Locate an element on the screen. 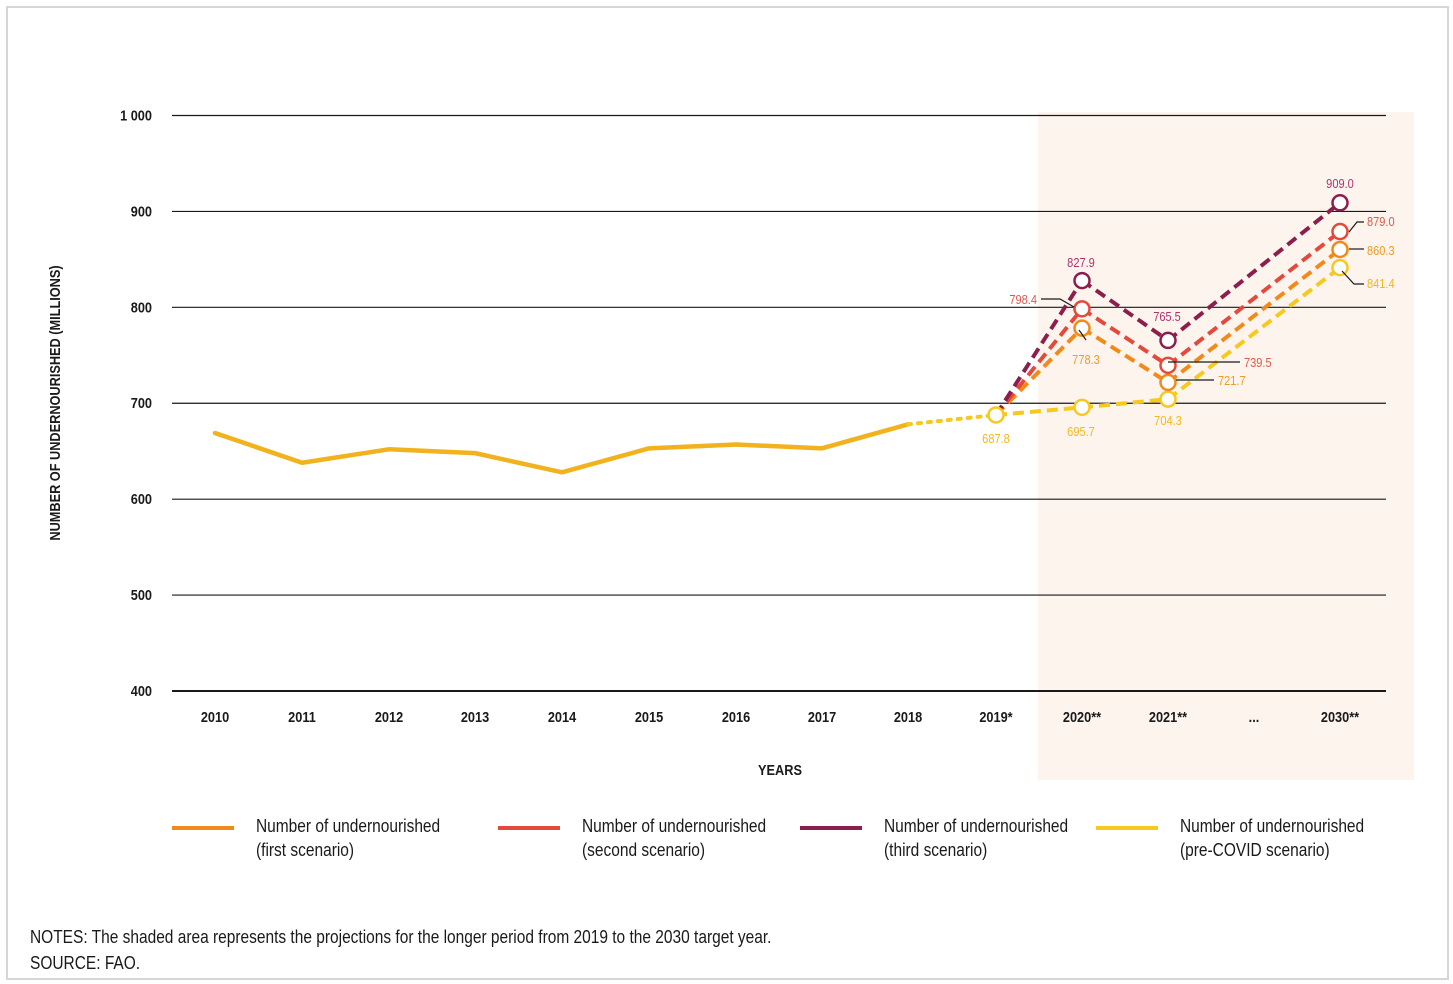 The image size is (1453, 984). x-tick-label: 2017 is located at coordinates (822, 716).